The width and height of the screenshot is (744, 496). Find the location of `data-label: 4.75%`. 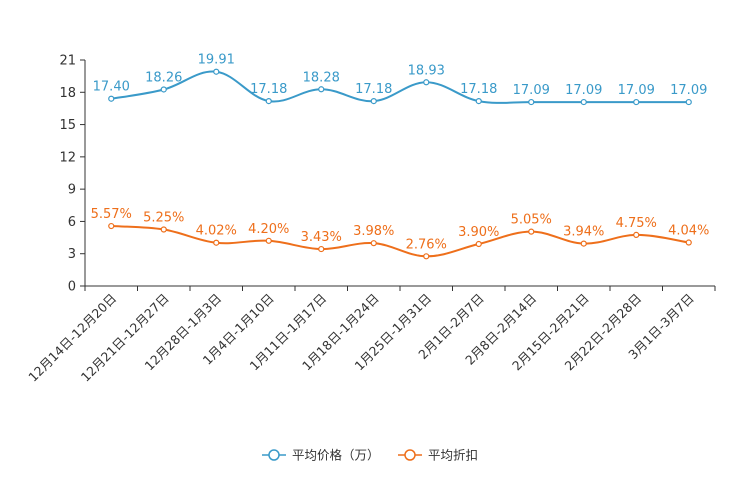

data-label: 4.75% is located at coordinates (636, 223).